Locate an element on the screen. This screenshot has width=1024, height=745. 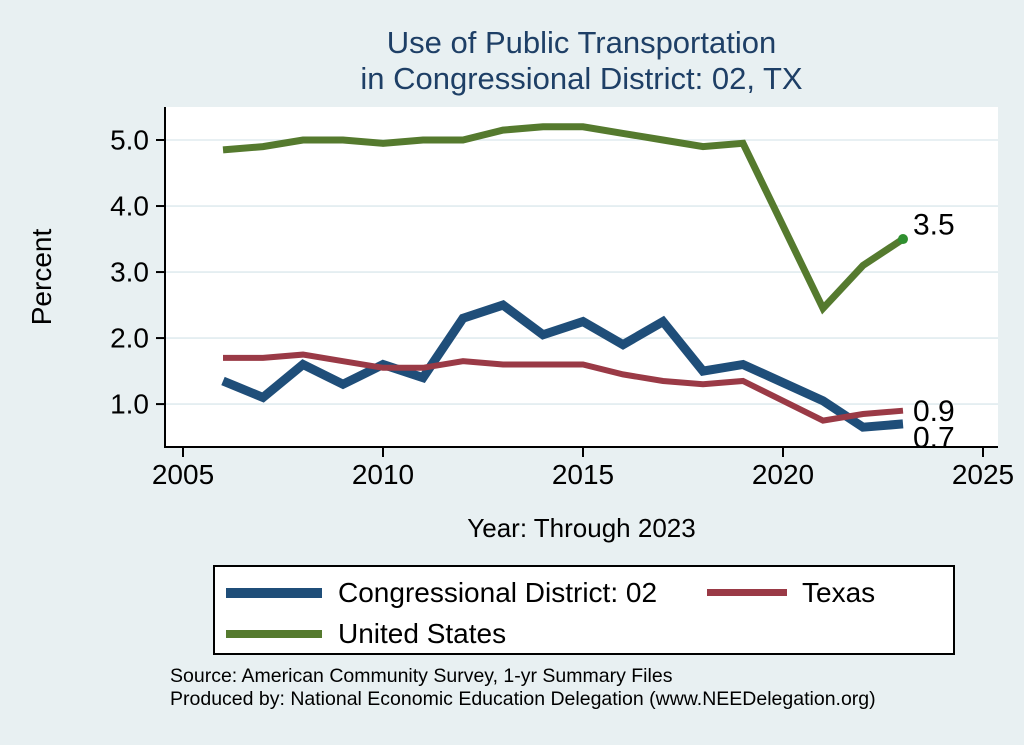
x-axis-title: Year: Through 2023 is located at coordinates (581, 528).